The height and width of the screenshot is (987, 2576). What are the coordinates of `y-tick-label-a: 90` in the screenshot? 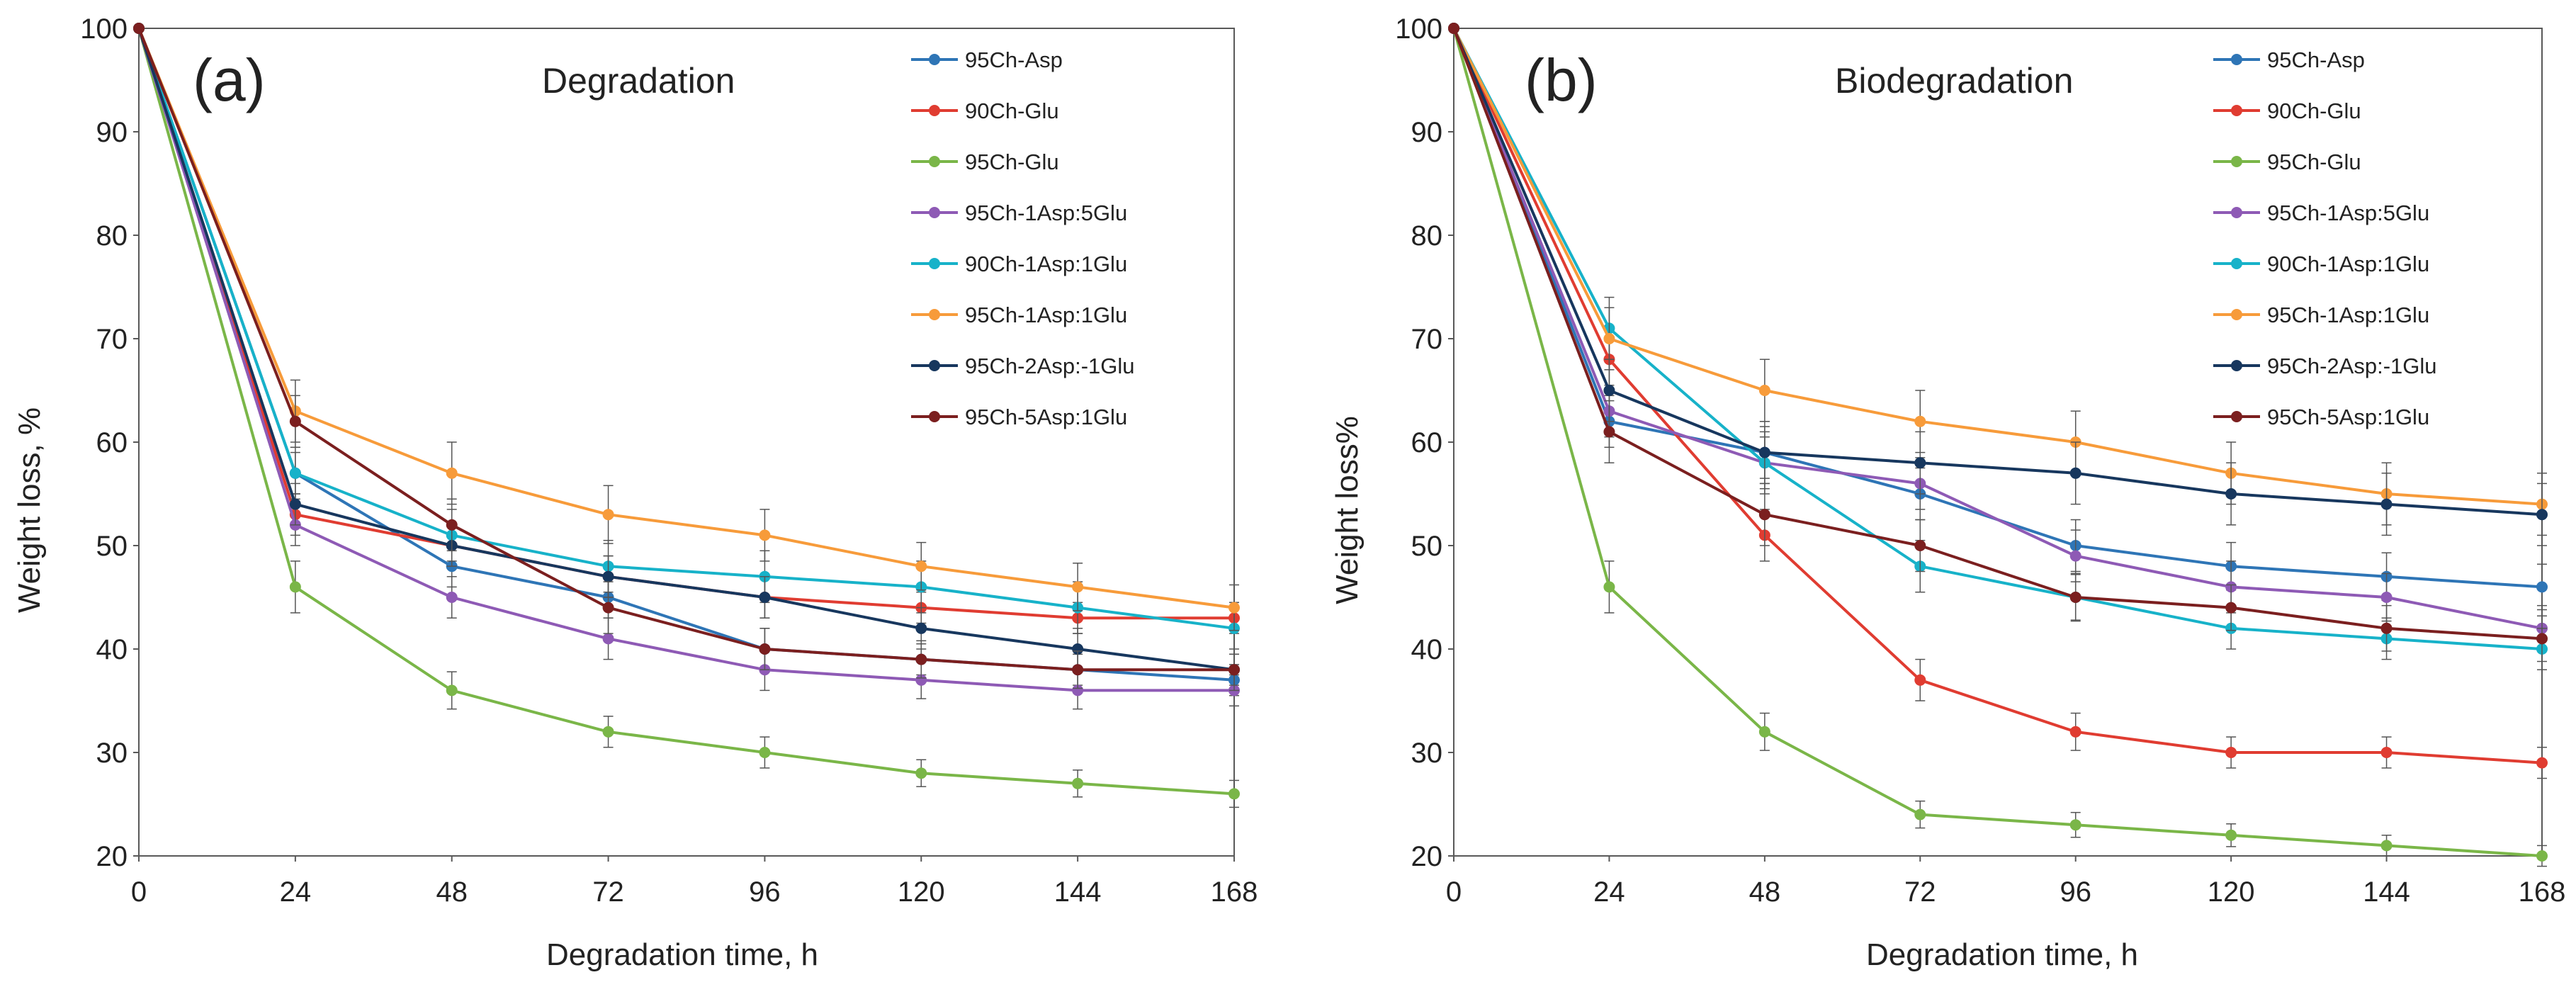 It's located at (112, 132).